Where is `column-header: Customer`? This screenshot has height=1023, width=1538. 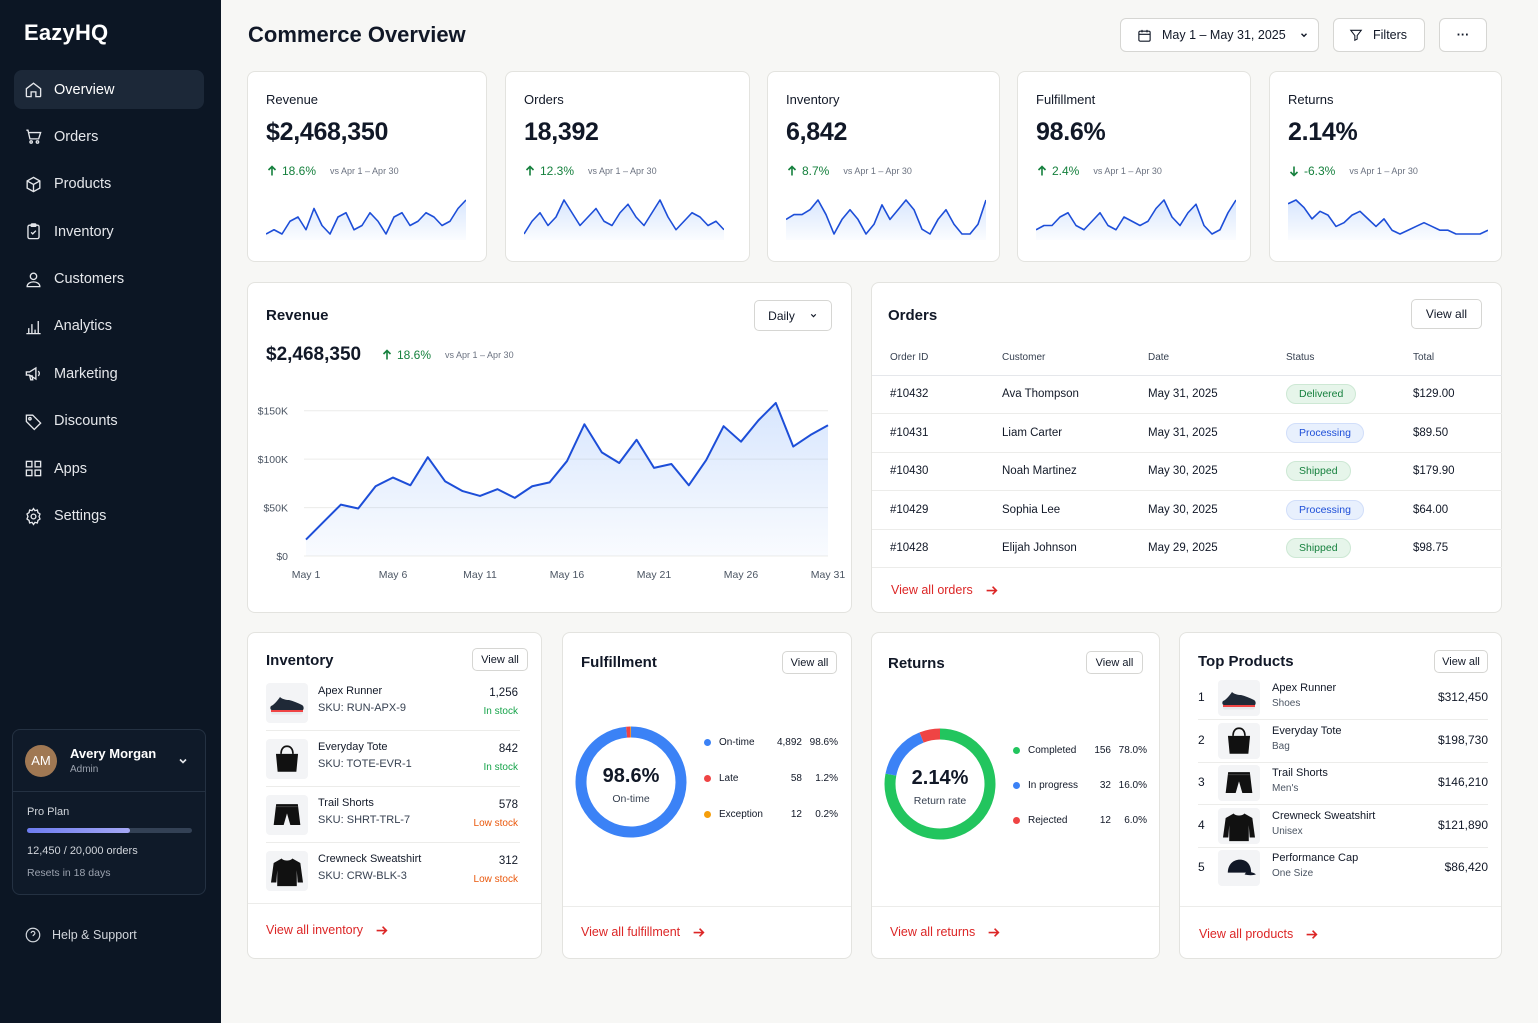 column-header: Customer is located at coordinates (1075, 358).